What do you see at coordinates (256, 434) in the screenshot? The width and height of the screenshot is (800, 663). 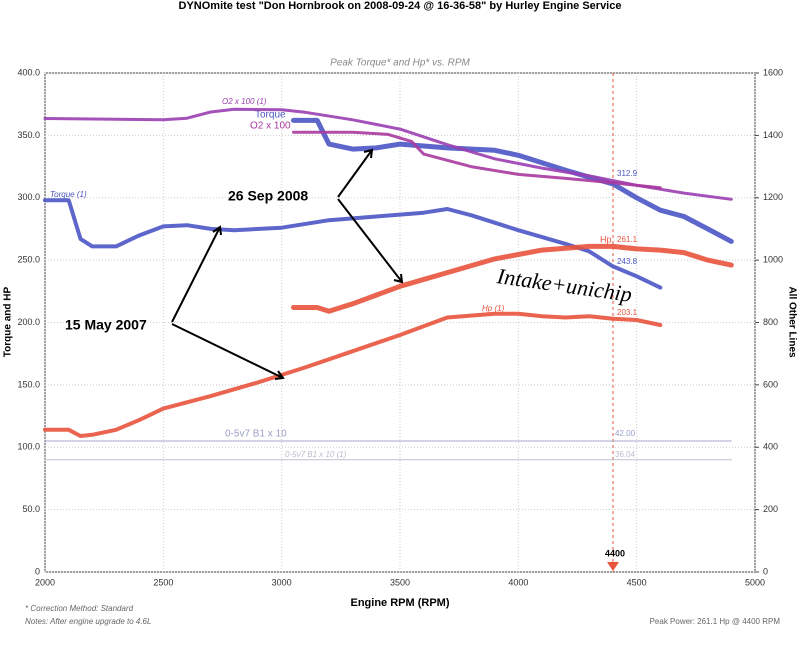 I see `series-label: 0-5v7 B1 x 10` at bounding box center [256, 434].